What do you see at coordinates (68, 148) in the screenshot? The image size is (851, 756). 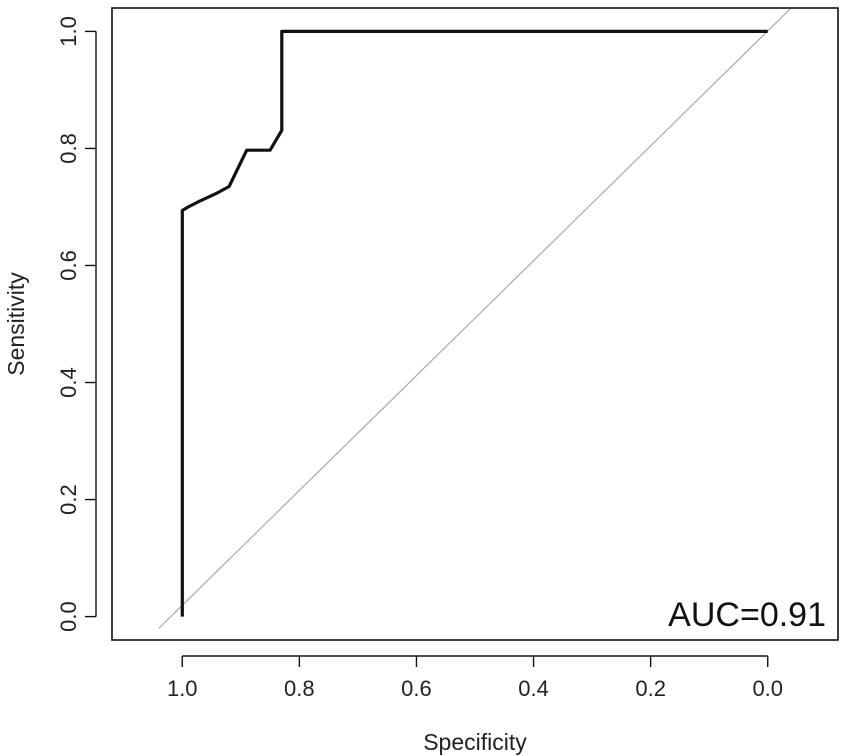 I see `y-tick-label: 0.8` at bounding box center [68, 148].